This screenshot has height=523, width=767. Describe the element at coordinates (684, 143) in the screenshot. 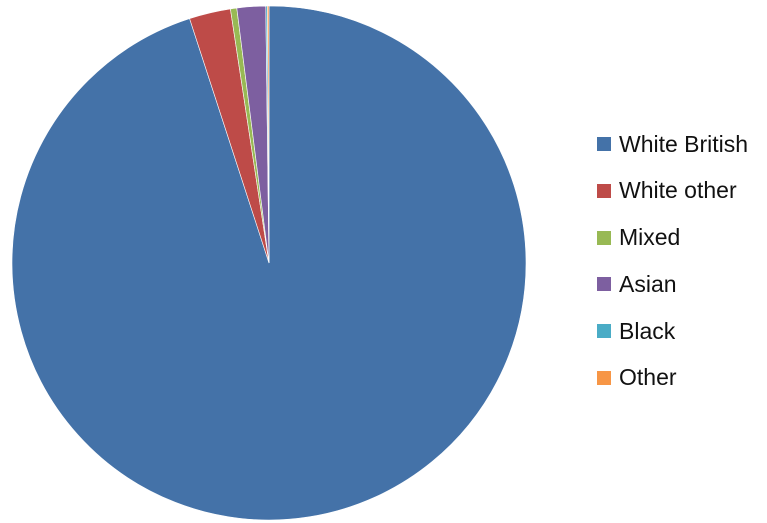

I see `legend-label: White British` at that location.